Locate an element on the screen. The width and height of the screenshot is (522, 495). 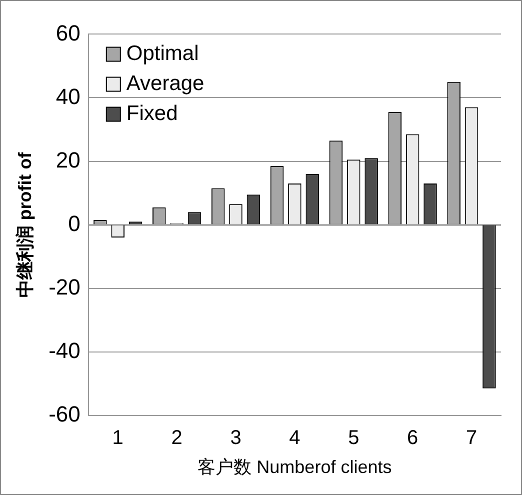
legend-label: Fixed is located at coordinates (152, 113).